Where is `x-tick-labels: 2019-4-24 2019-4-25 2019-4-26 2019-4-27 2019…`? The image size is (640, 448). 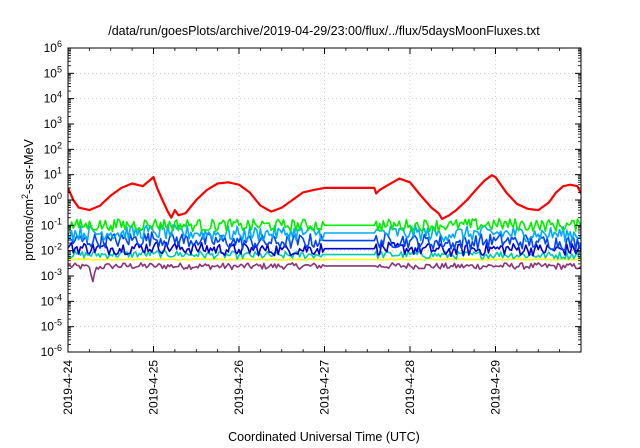 x-tick-labels: 2019-4-24 2019-4-25 2019-4-26 2019-4-27 2019… is located at coordinates (282, 387).